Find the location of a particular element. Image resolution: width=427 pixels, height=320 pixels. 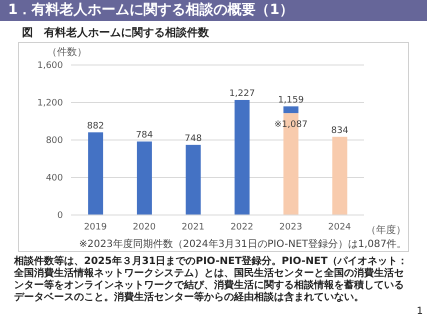

x-tick-label: 2021 is located at coordinates (193, 227).